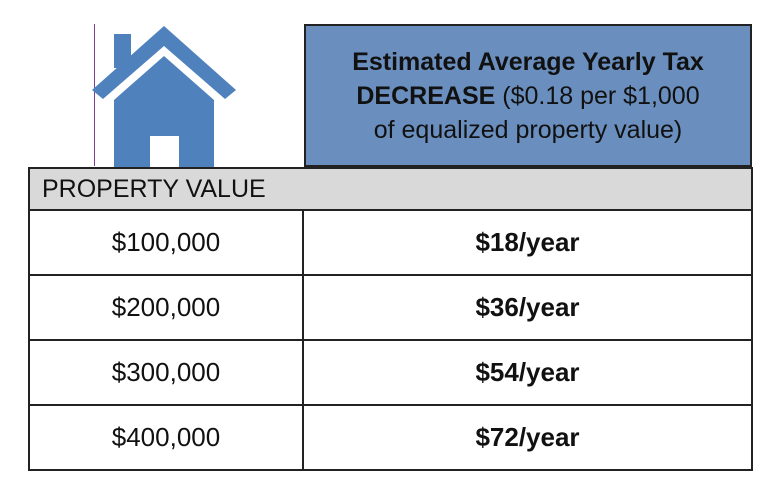 This screenshot has height=486, width=784. What do you see at coordinates (426, 95) in the screenshot?
I see `header-decrease-word: DECREASE` at bounding box center [426, 95].